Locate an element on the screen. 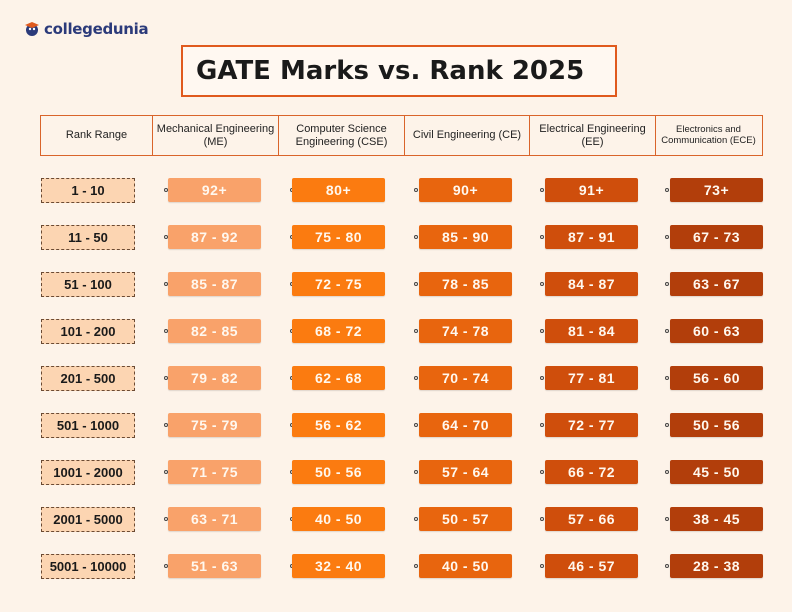  marks-cell: 85 - 87 is located at coordinates (214, 284).